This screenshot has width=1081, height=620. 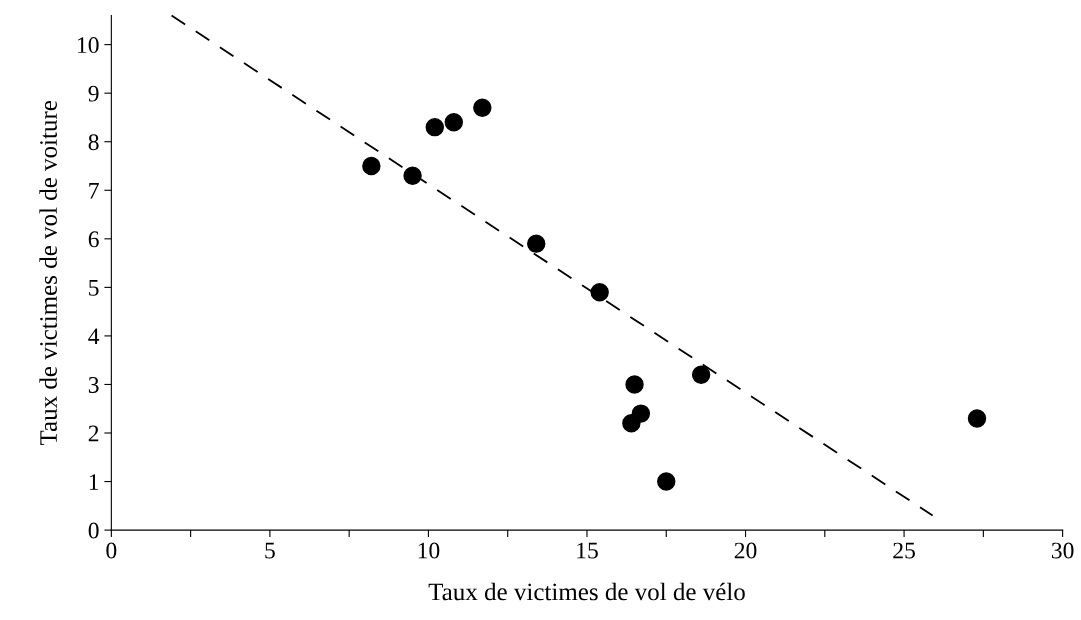 What do you see at coordinates (586, 591) in the screenshot?
I see `x-axis-title: Taux de victimes de vol de vélo` at bounding box center [586, 591].